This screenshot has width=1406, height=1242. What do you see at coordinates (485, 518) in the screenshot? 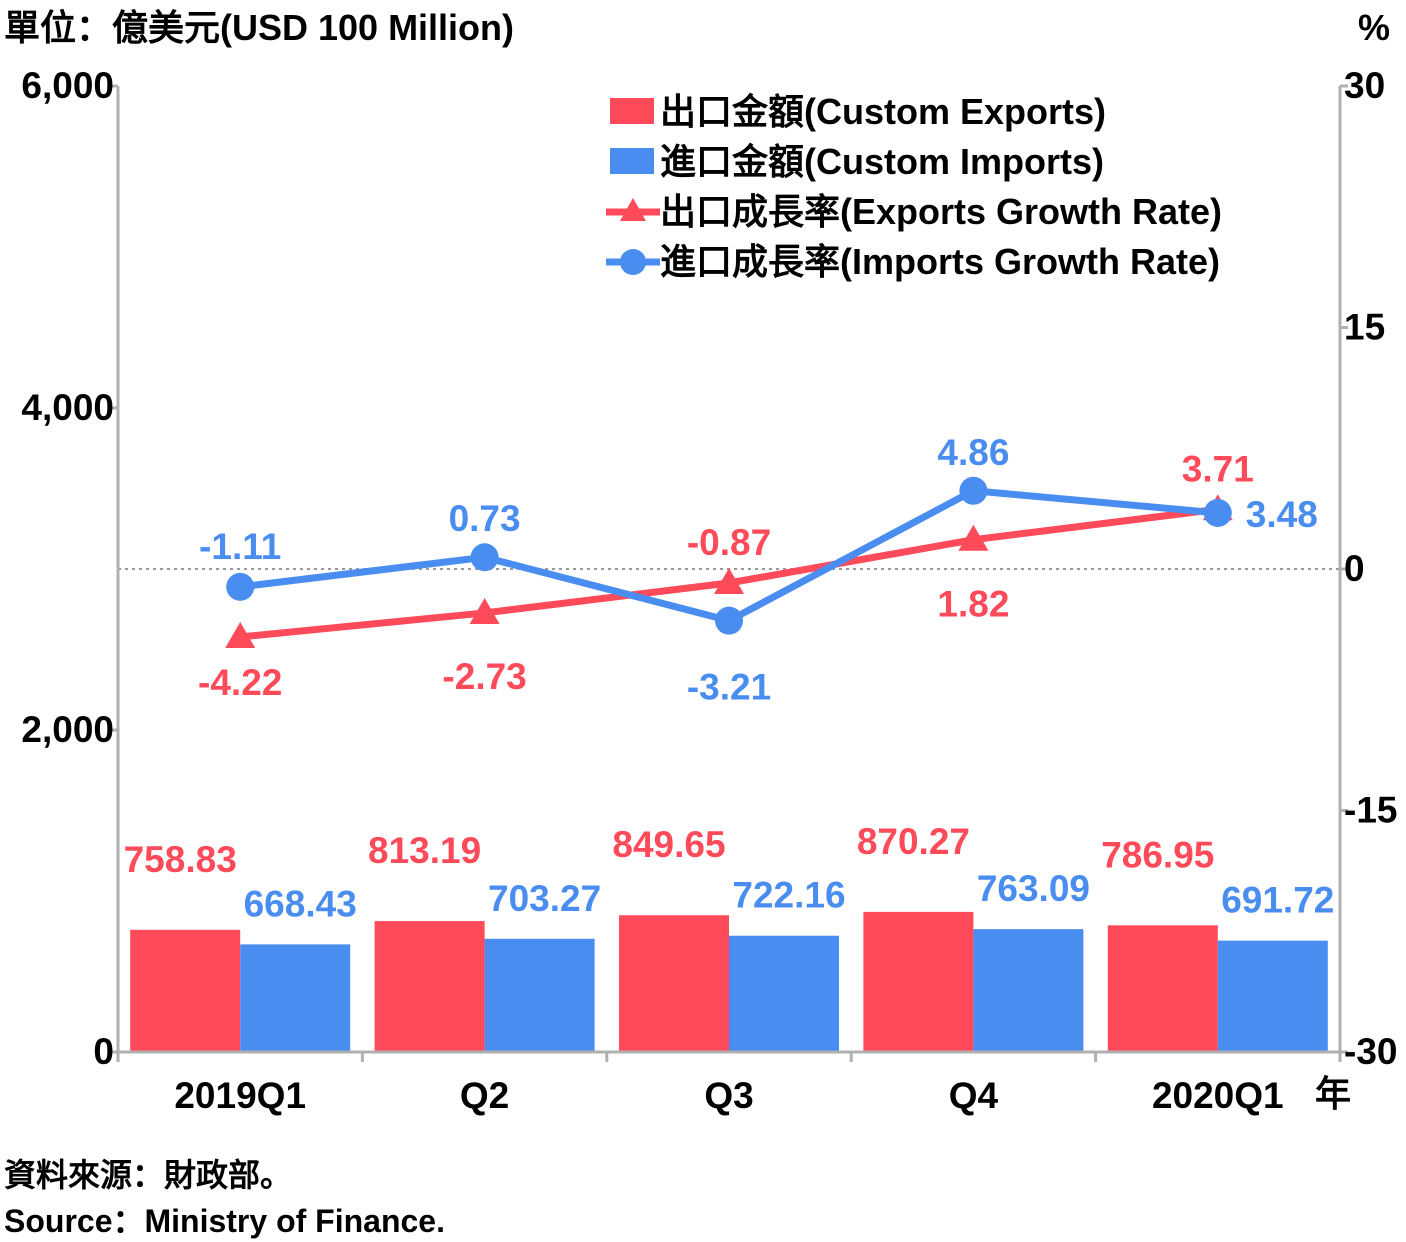
I see `import-growth-label: 0.73` at bounding box center [485, 518].